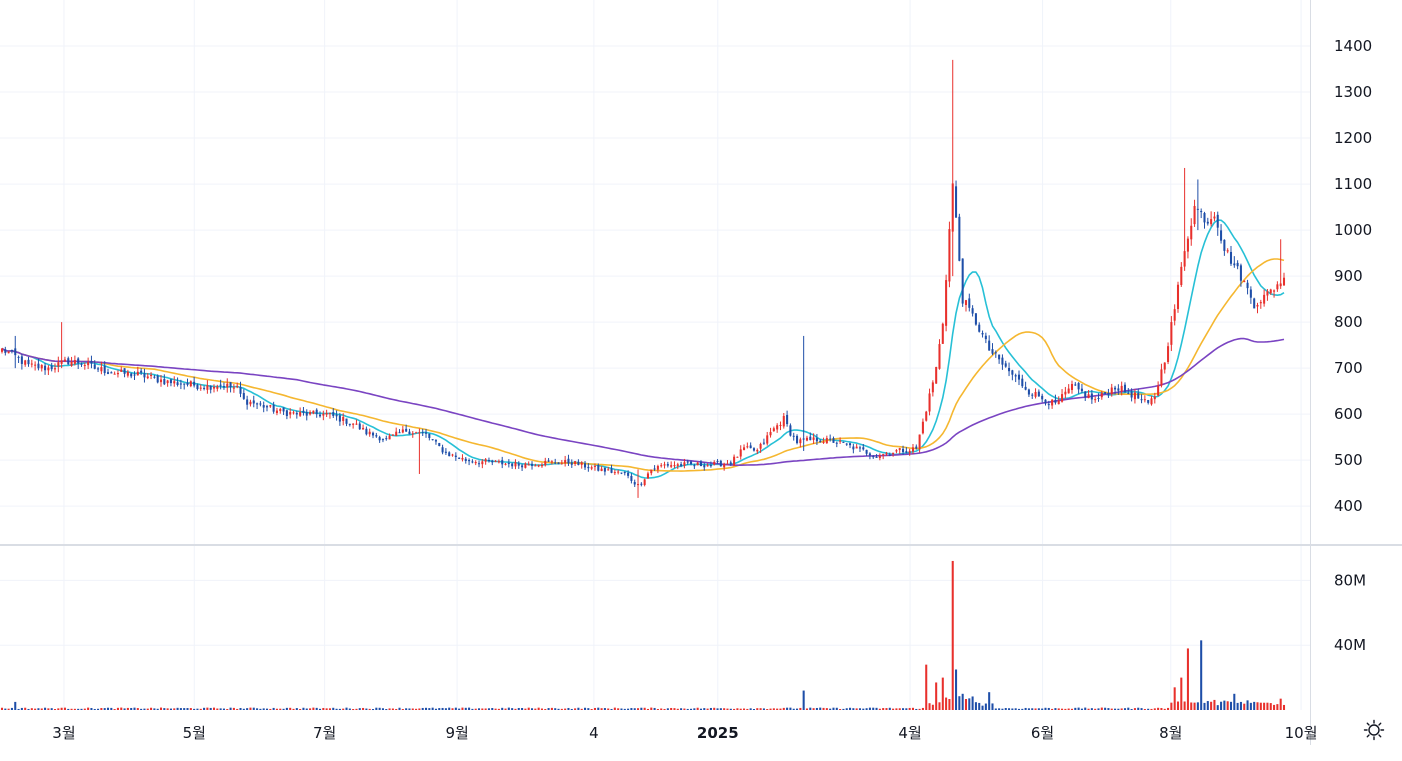  I want to click on price-tick-label: 400, so click(1348, 506).